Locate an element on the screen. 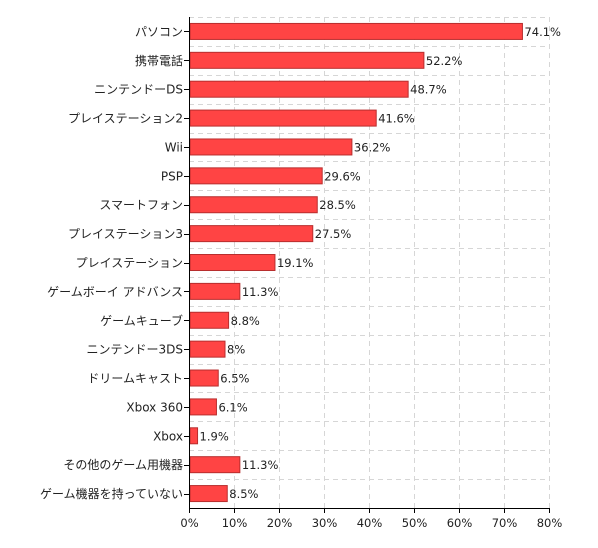  value-label: 6.1% is located at coordinates (232, 407).